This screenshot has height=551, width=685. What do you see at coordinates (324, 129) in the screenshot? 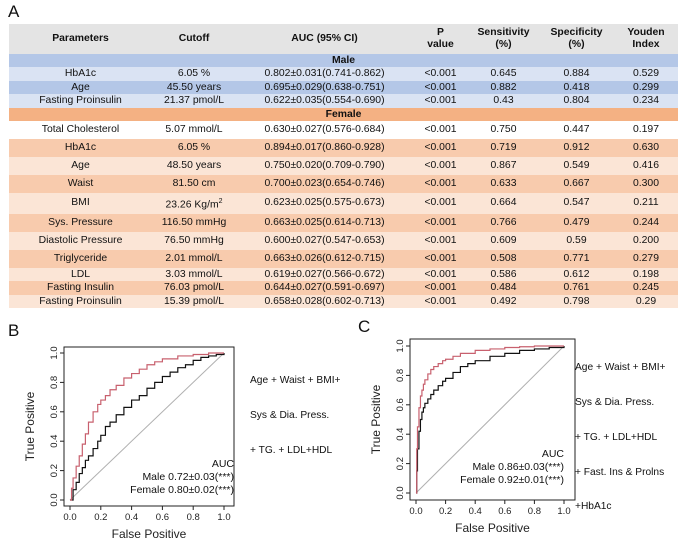
I see `cell-auc: 0.630±0.027(0.576-0.684)` at bounding box center [324, 129].